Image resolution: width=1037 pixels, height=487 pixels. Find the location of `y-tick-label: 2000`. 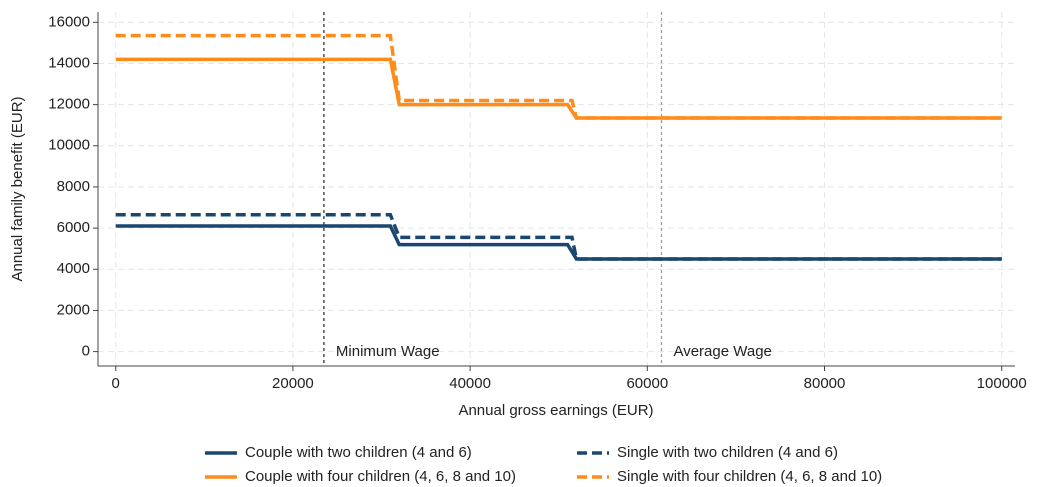

y-tick-label: 2000 is located at coordinates (73, 309).